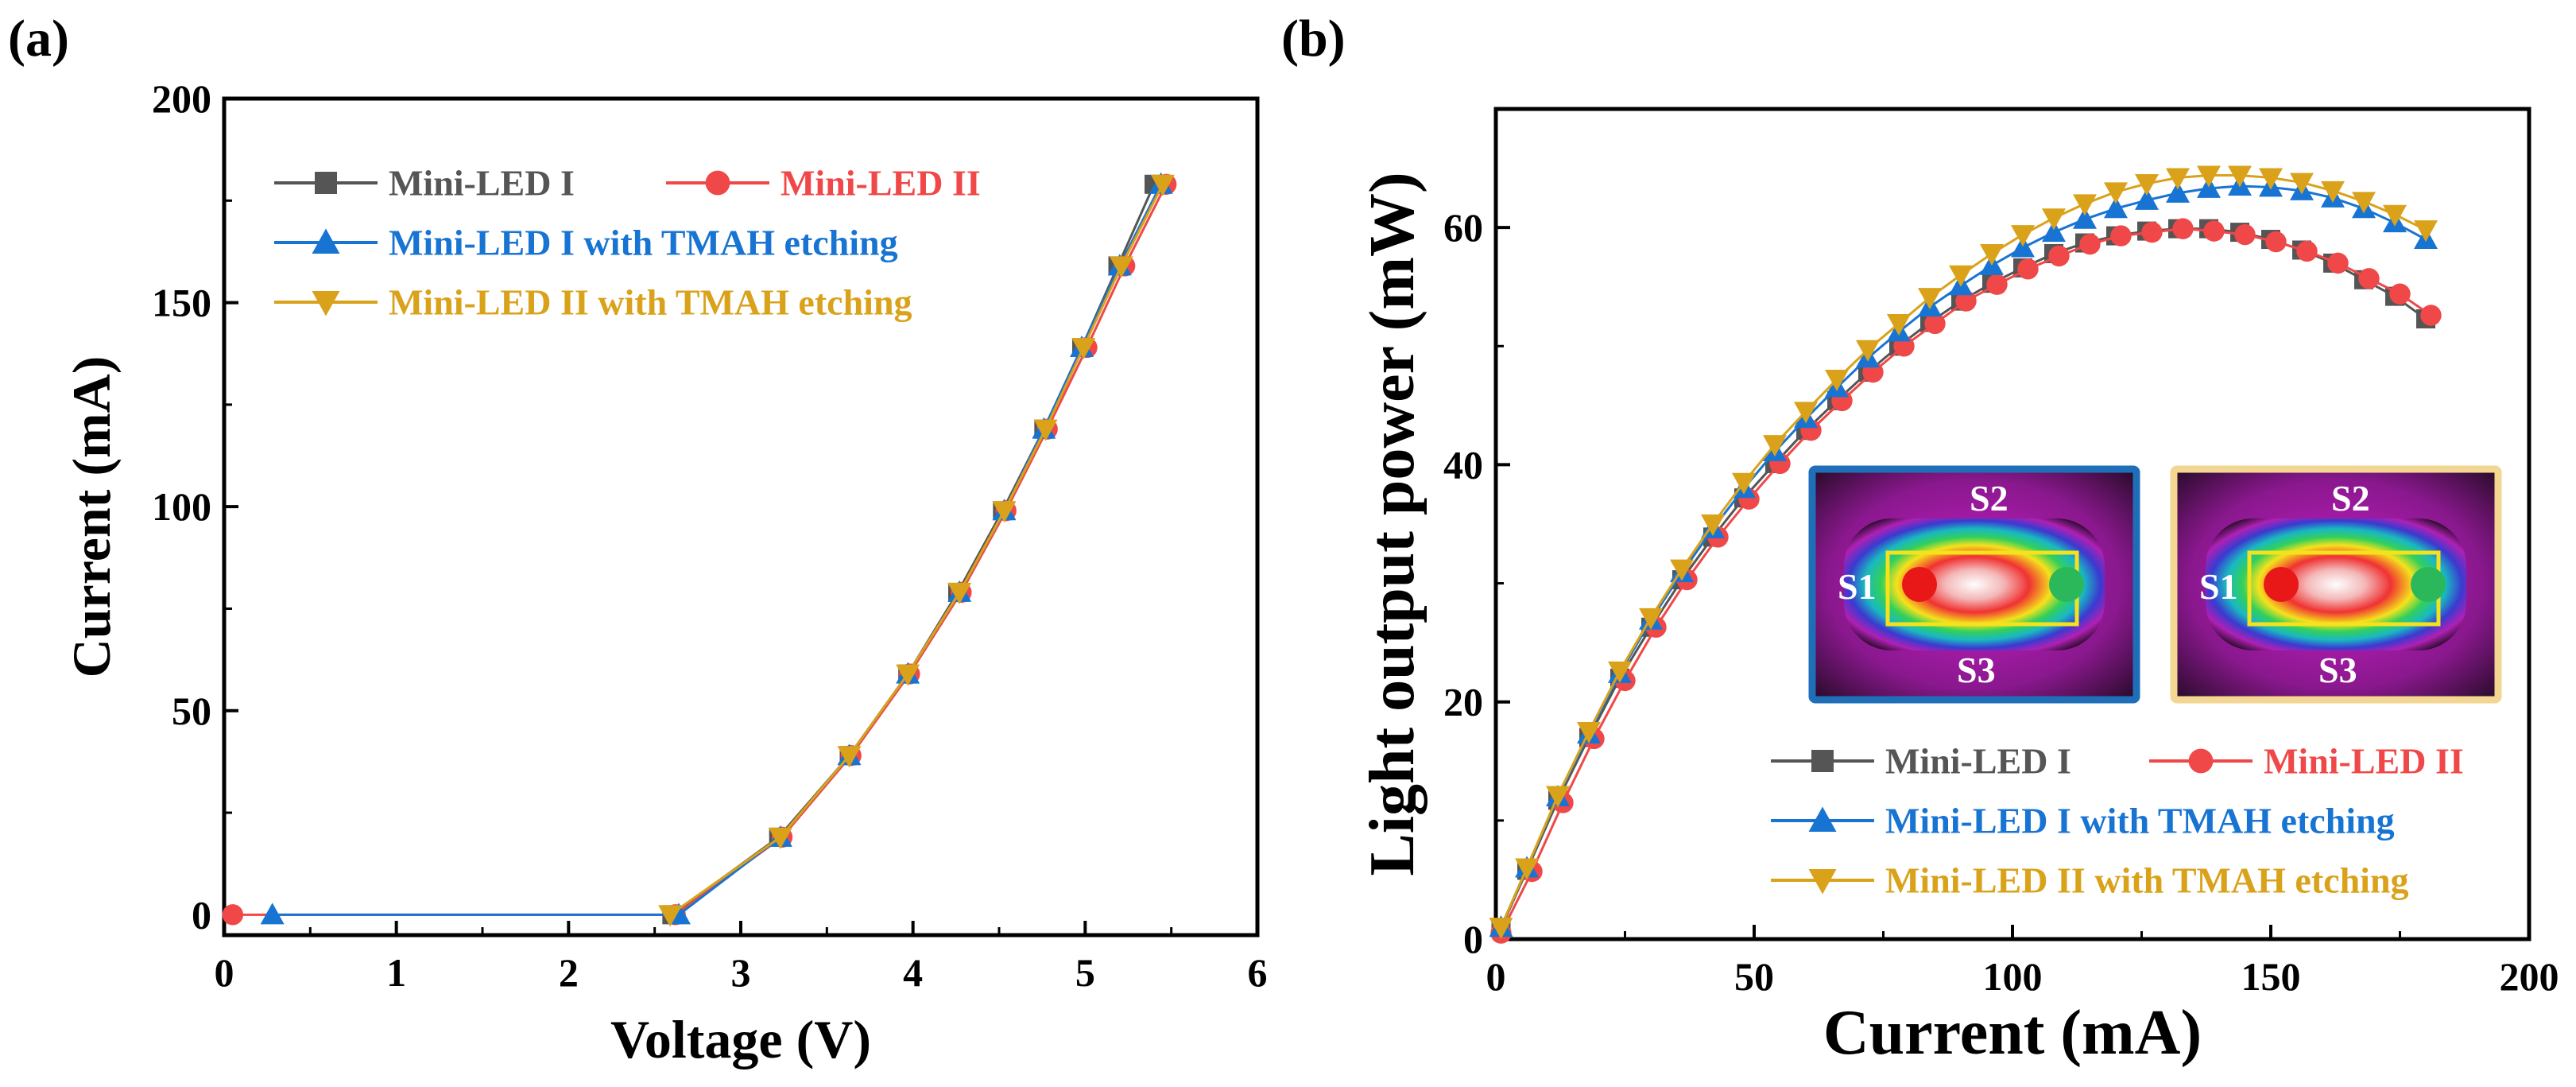 Image resolution: width=2576 pixels, height=1087 pixels. What do you see at coordinates (1463, 464) in the screenshot?
I see `y-tick-label: 40` at bounding box center [1463, 464].